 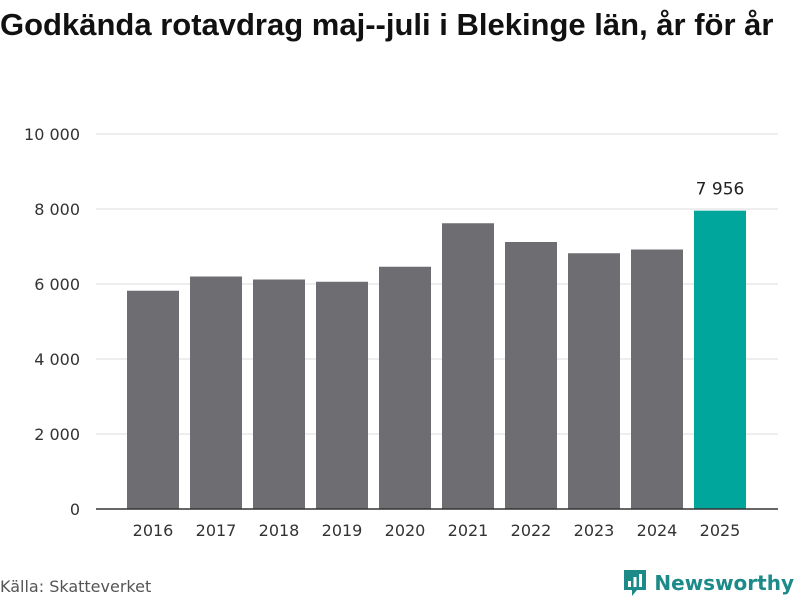 What do you see at coordinates (724, 583) in the screenshot?
I see `brand-name: Newsworthy` at bounding box center [724, 583].